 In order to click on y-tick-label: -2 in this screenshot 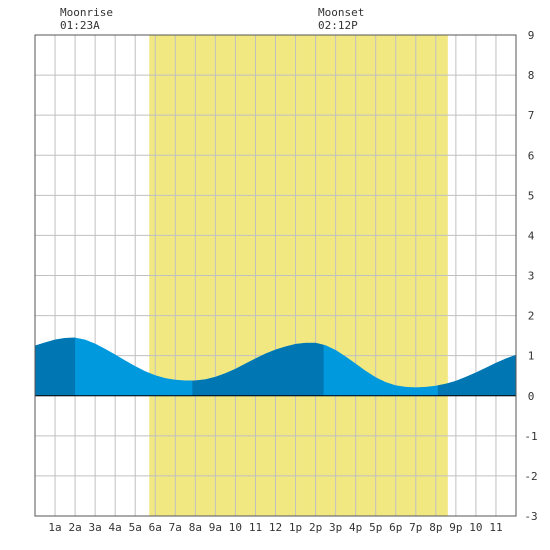, I will do `click(530, 476)`.